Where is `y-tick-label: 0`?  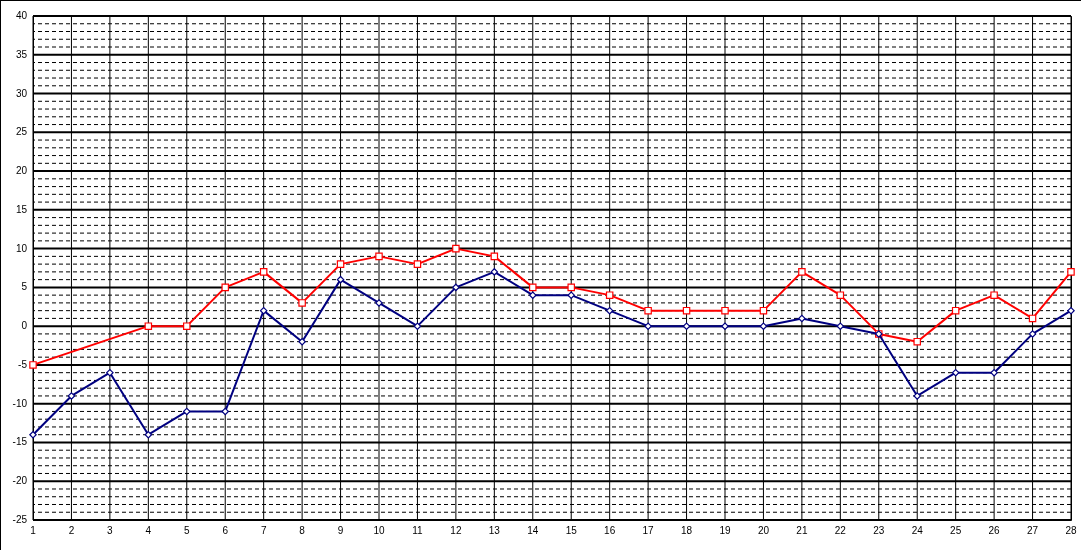
y-tick-label: 0 is located at coordinates (24, 326).